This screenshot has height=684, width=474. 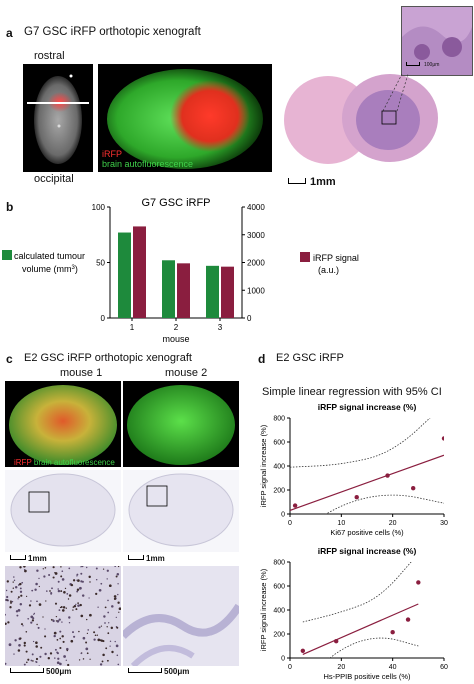 What do you see at coordinates (100, 263) in the screenshot?
I see `chart-b-left-tick-label: 50` at bounding box center [100, 263].